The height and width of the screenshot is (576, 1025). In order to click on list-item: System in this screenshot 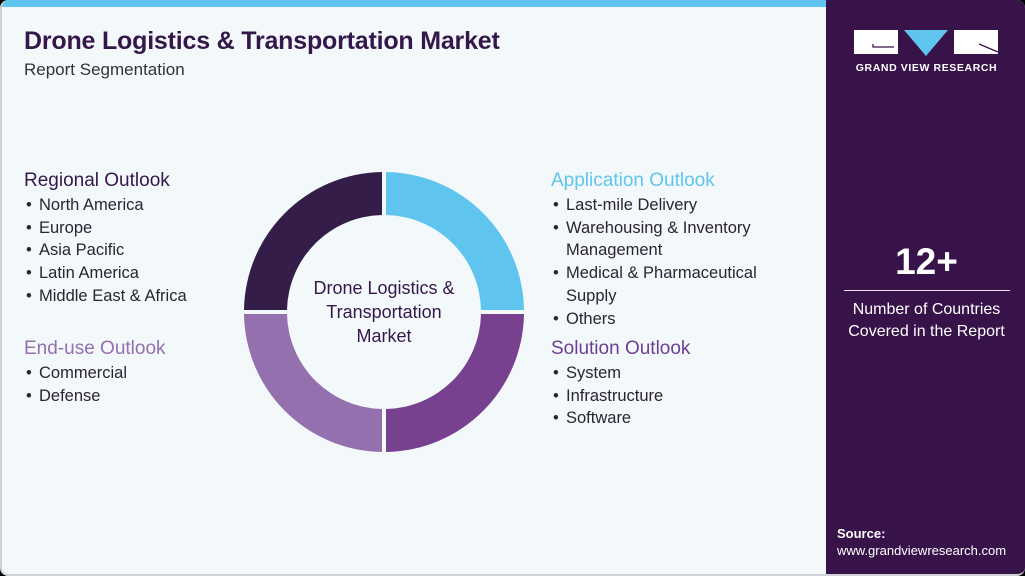, I will do `click(620, 373)`.